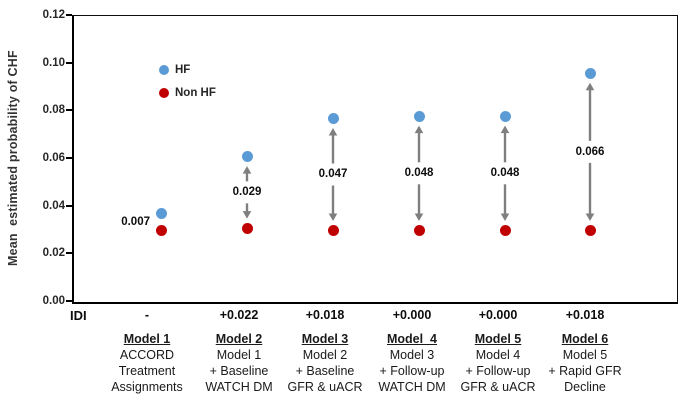 The height and width of the screenshot is (410, 685). Describe the element at coordinates (585, 363) in the screenshot. I see `model-column: Model 6 Model 5 + Rapid GFR Decline` at that location.